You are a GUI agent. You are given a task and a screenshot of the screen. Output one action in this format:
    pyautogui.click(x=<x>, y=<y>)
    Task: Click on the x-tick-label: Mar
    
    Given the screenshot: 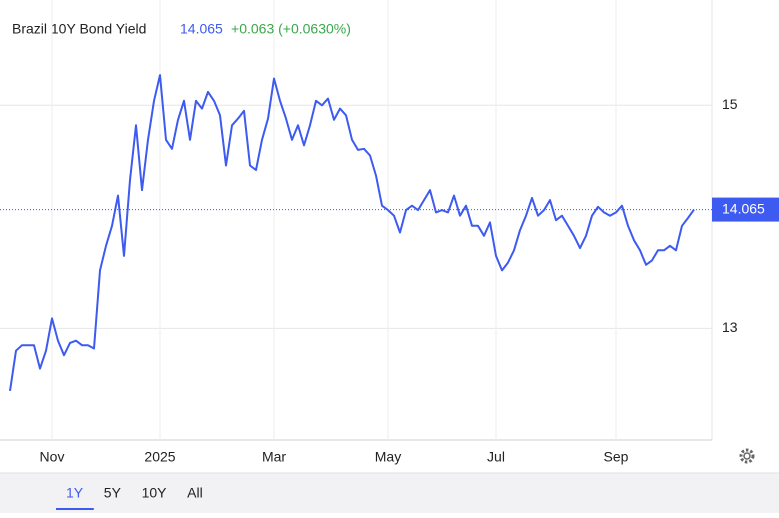 What is the action you would take?
    pyautogui.click(x=274, y=457)
    